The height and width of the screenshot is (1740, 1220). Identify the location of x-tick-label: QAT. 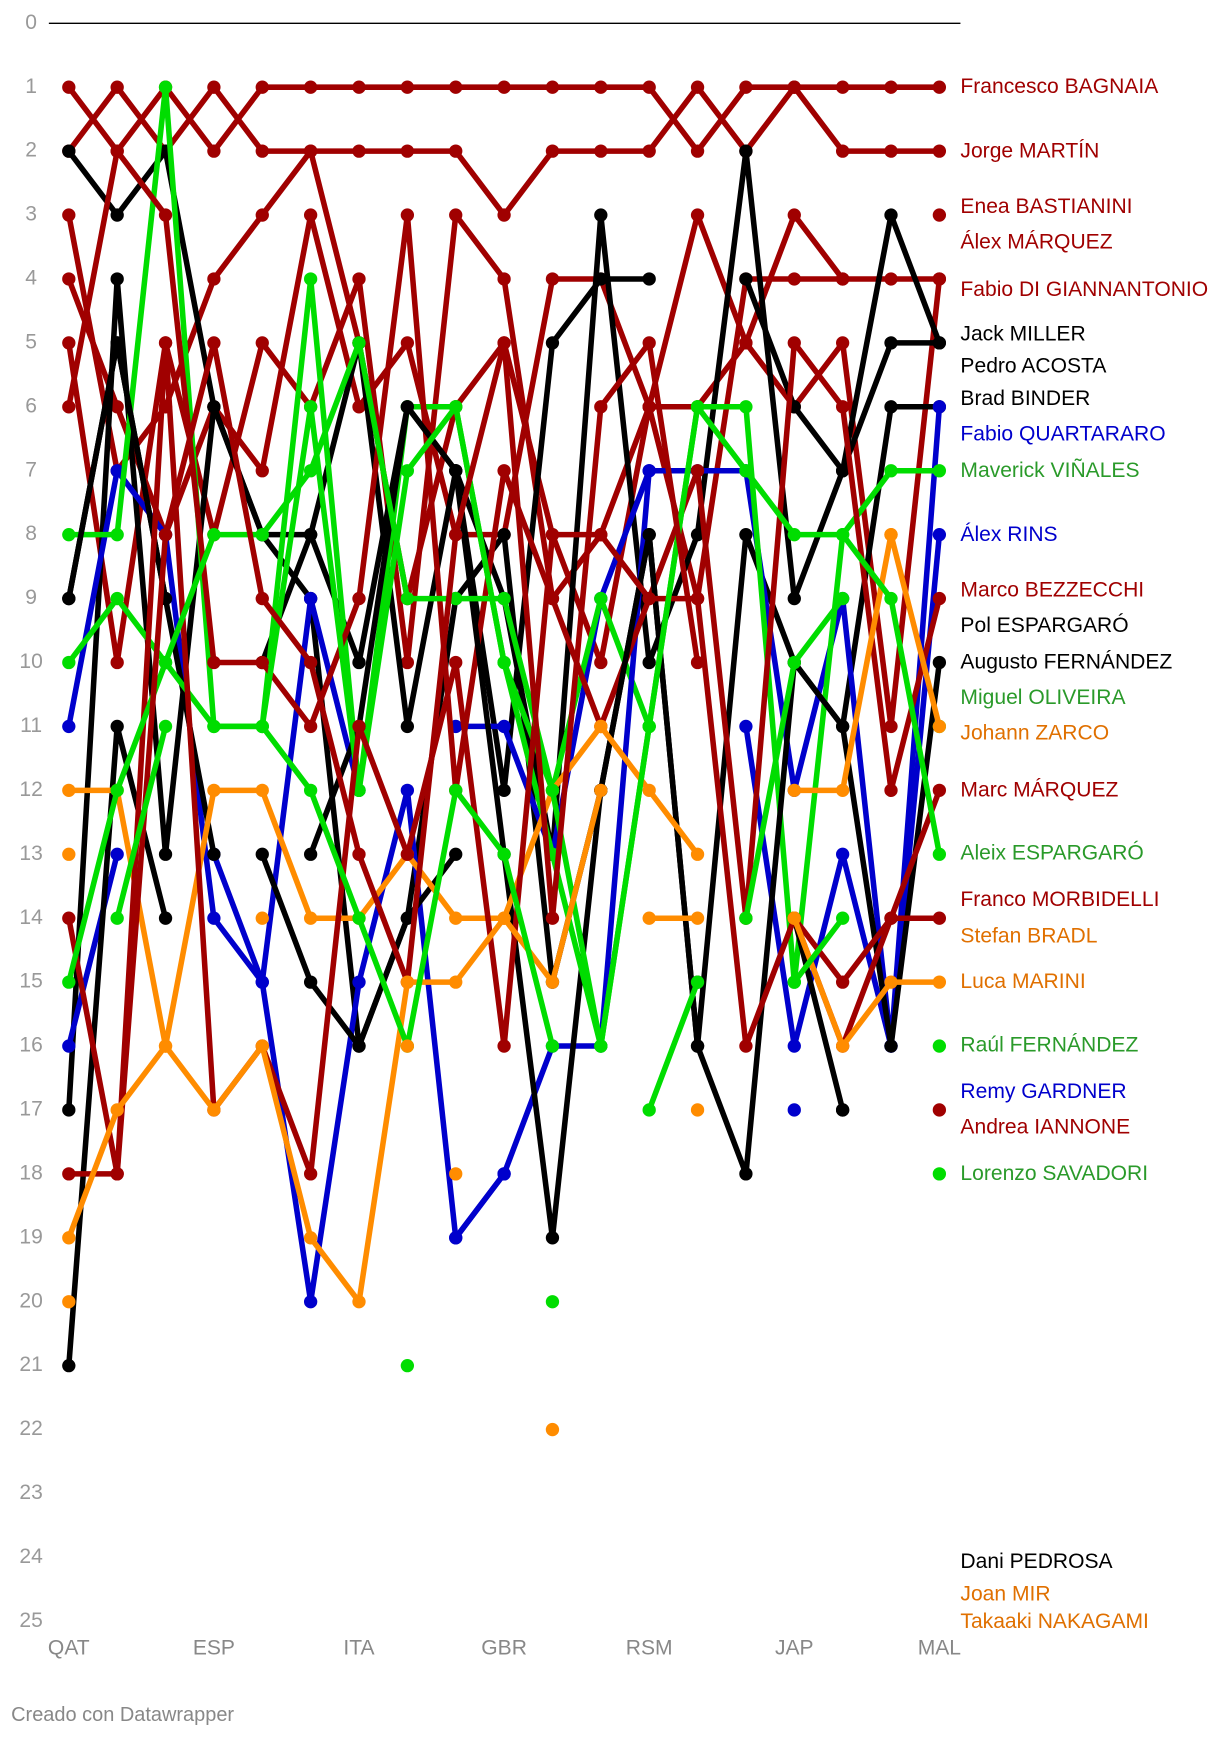
(69, 1648).